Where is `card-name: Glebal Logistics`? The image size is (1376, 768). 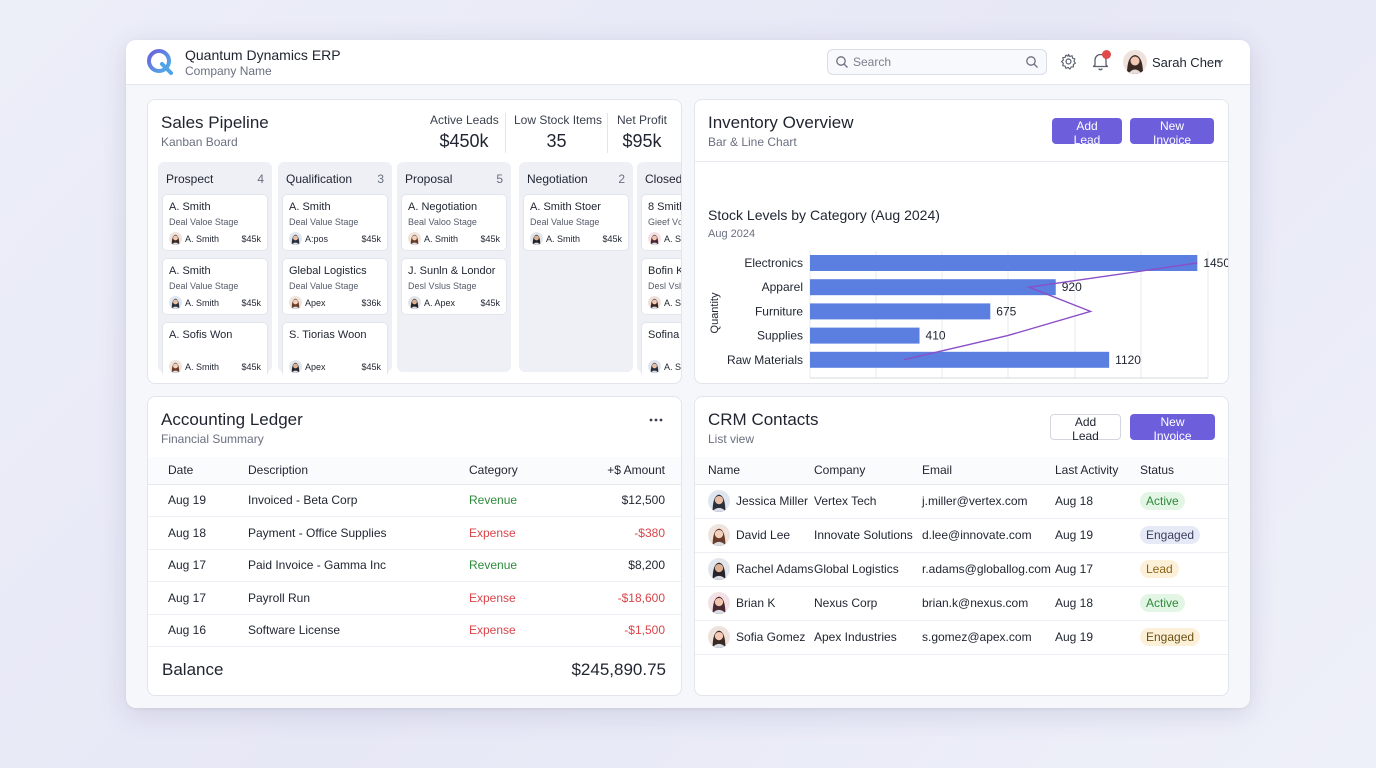 card-name: Glebal Logistics is located at coordinates (328, 271).